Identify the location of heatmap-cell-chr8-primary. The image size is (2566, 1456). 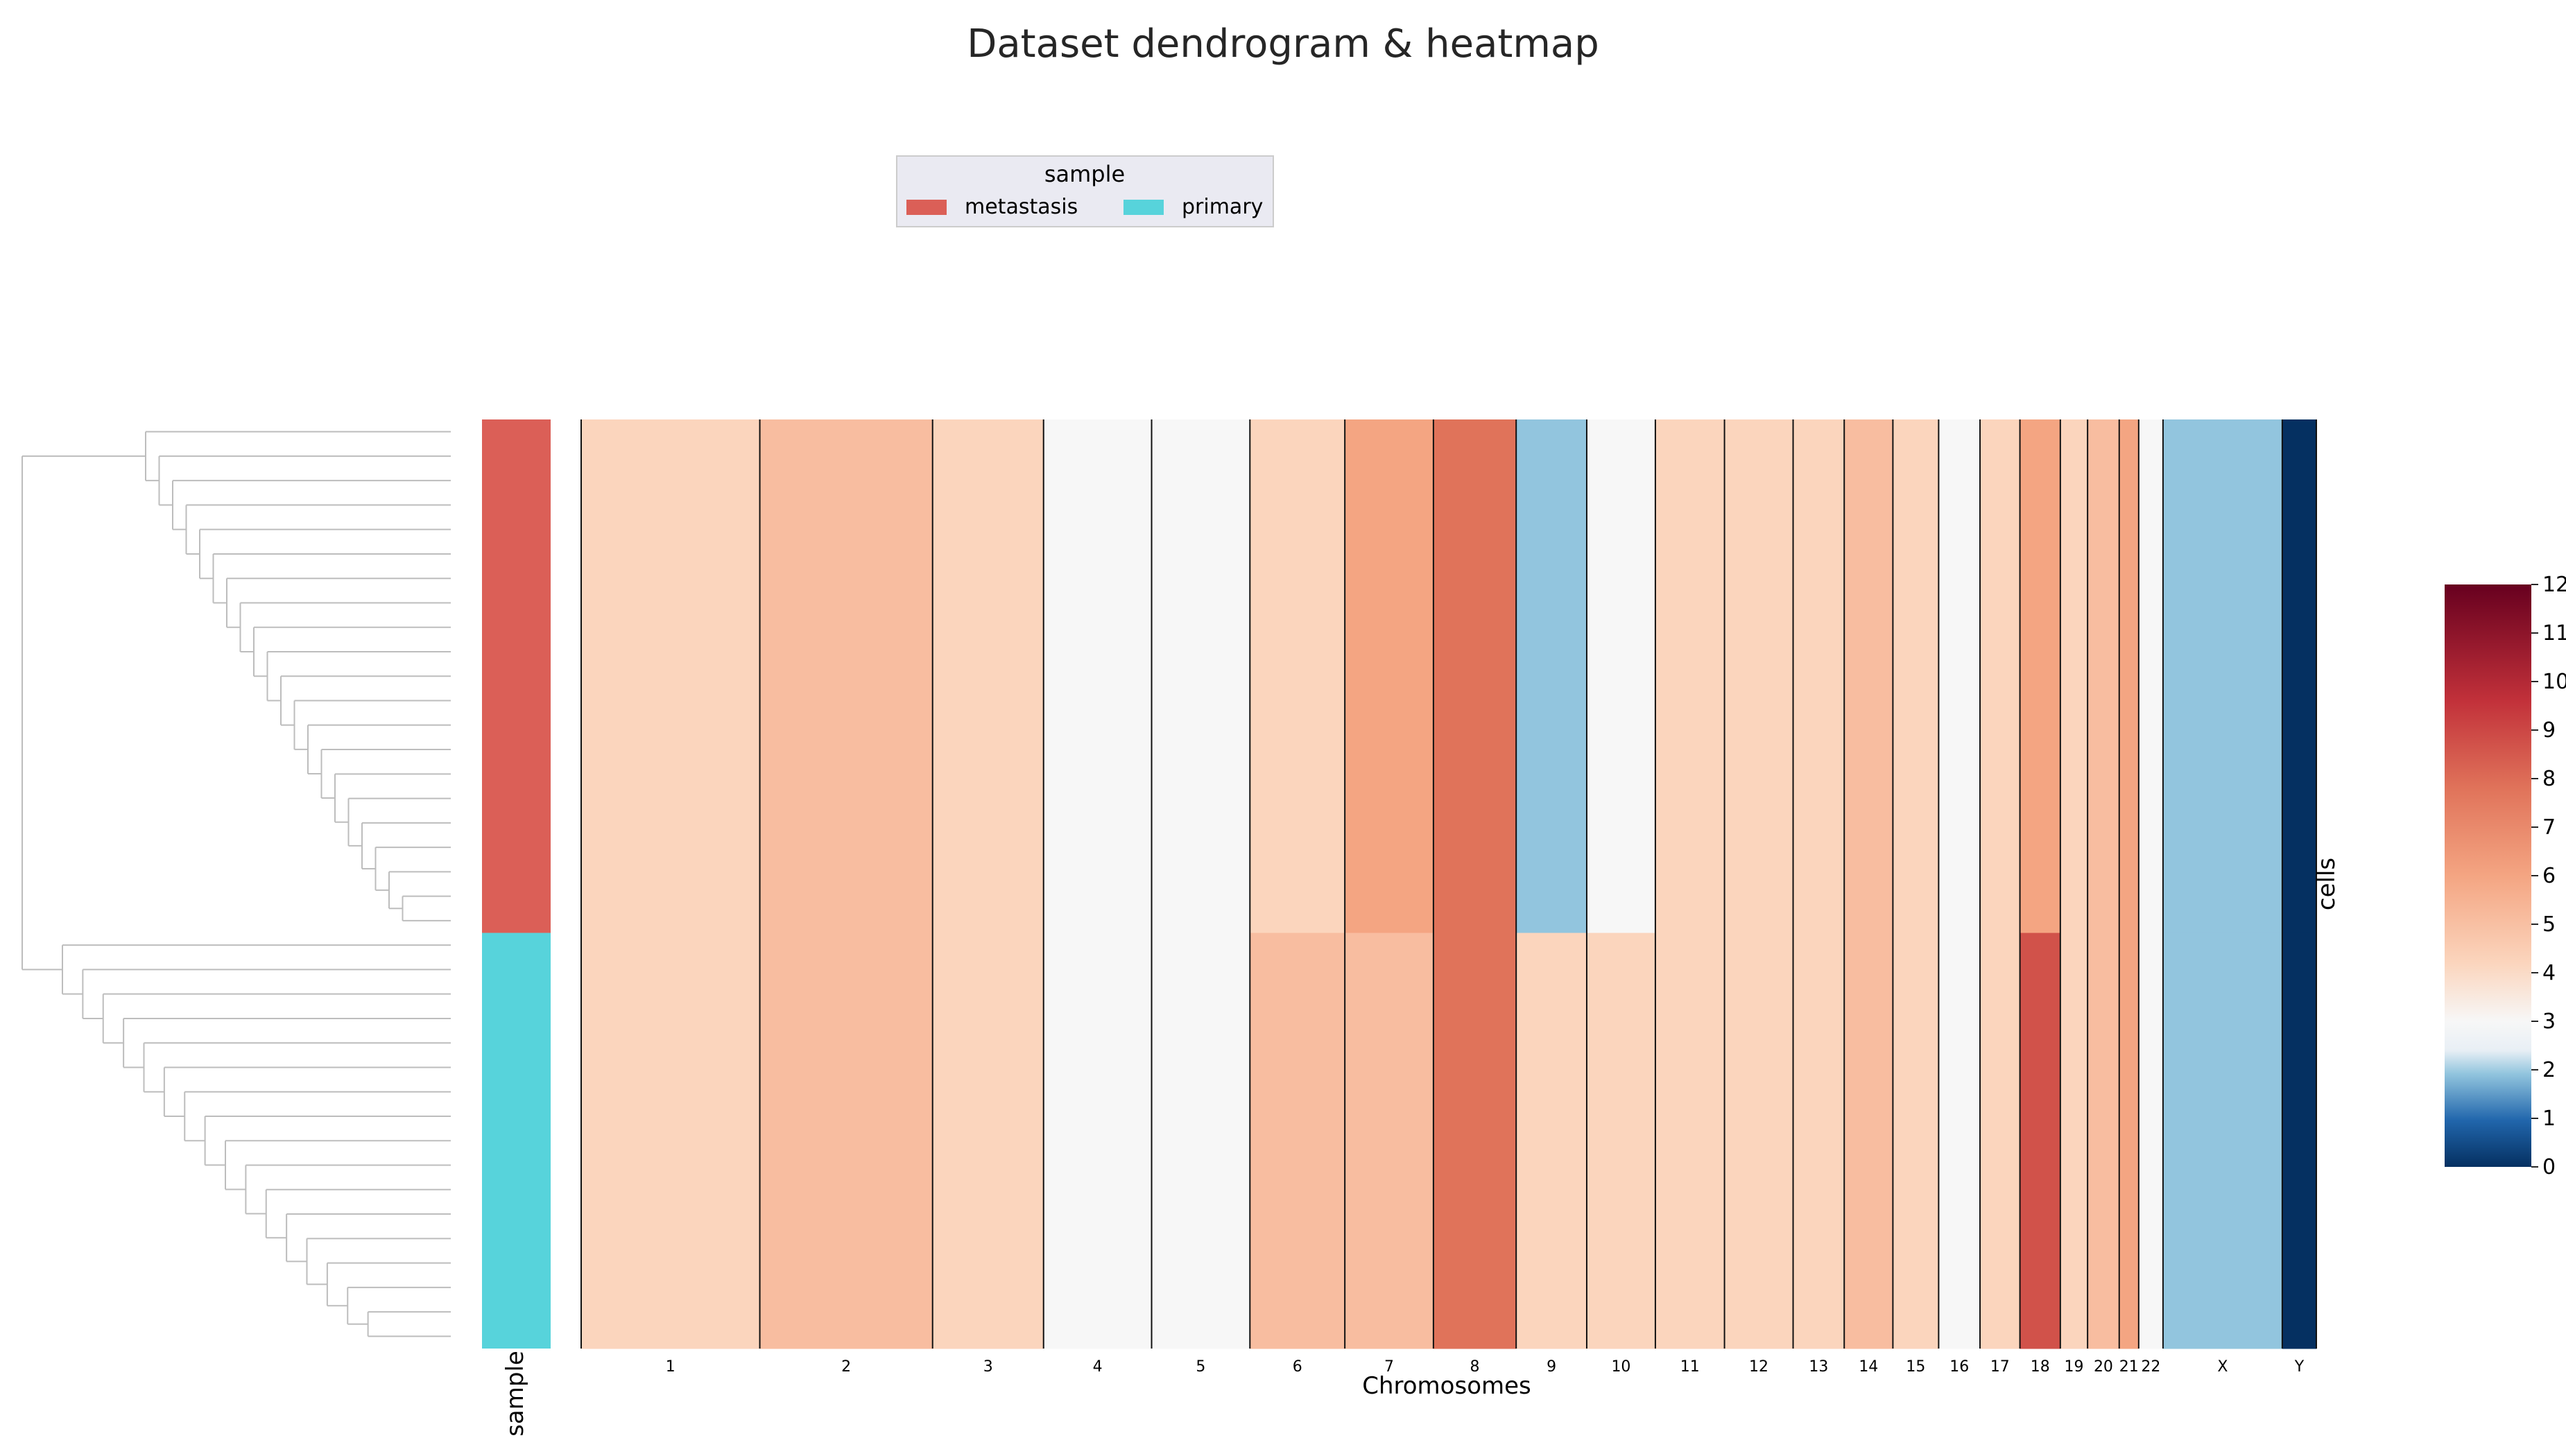
(1475, 1141).